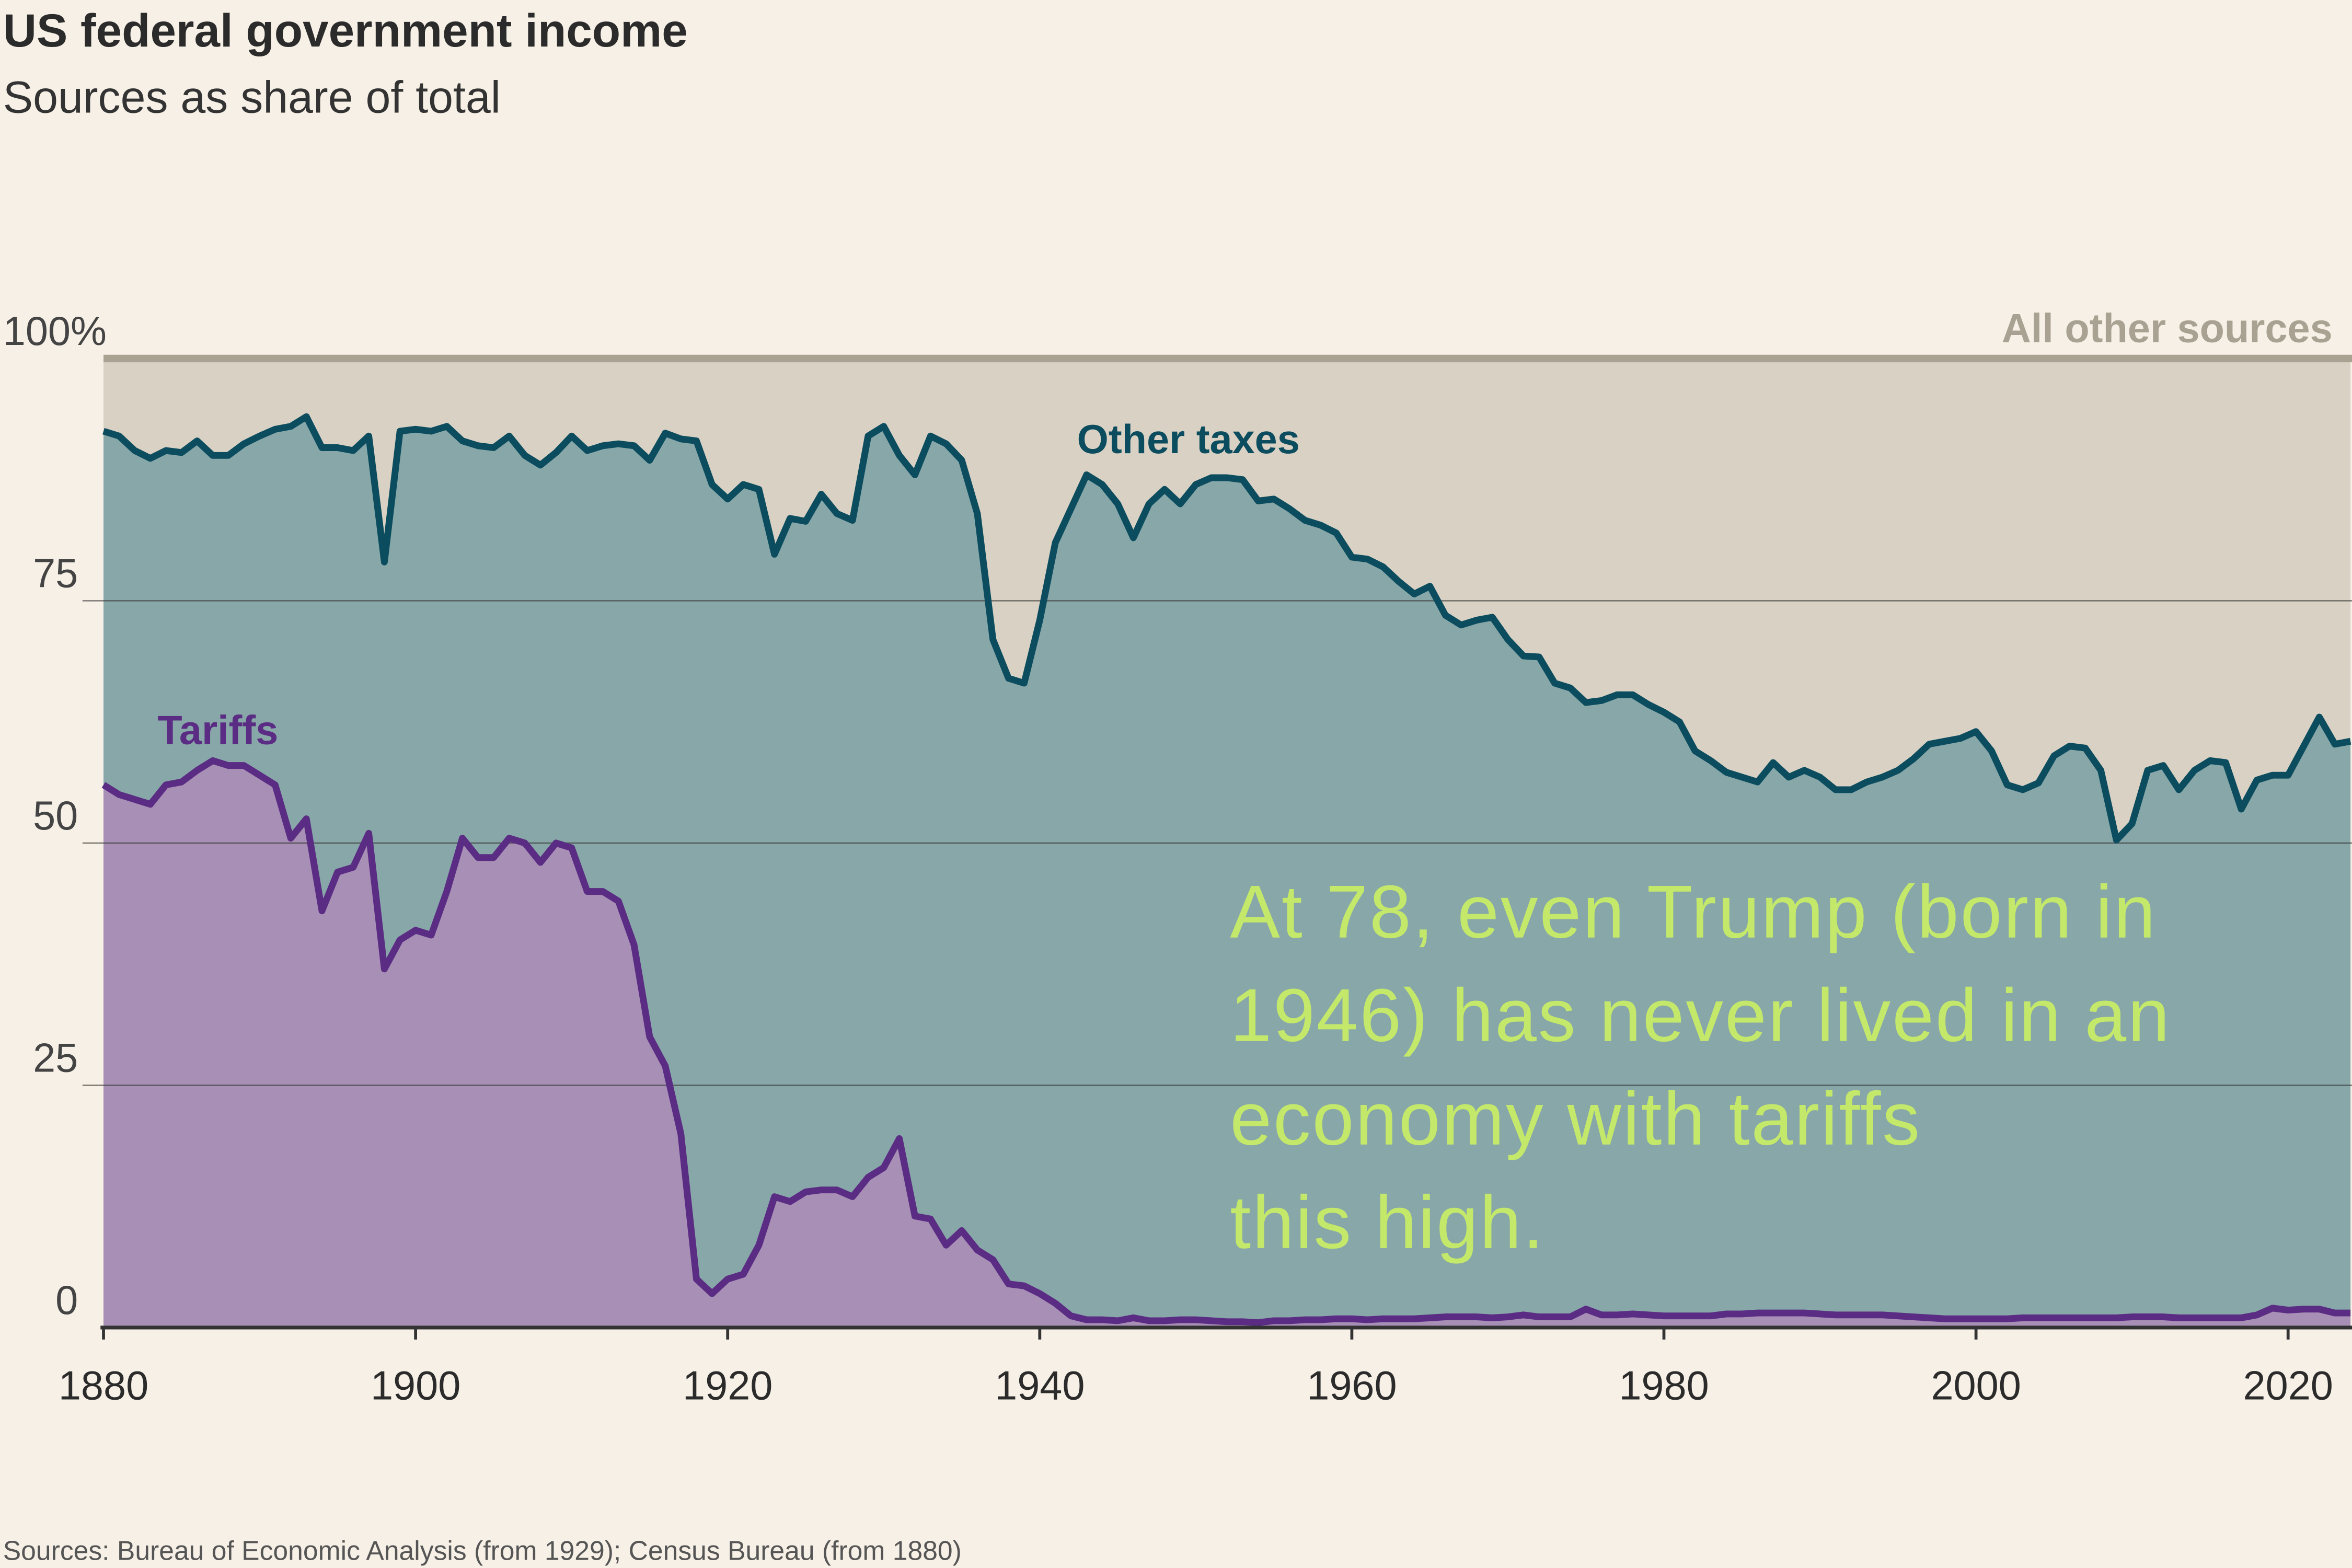  Describe the element at coordinates (103, 1386) in the screenshot. I see `x-tick-label: 1880` at that location.